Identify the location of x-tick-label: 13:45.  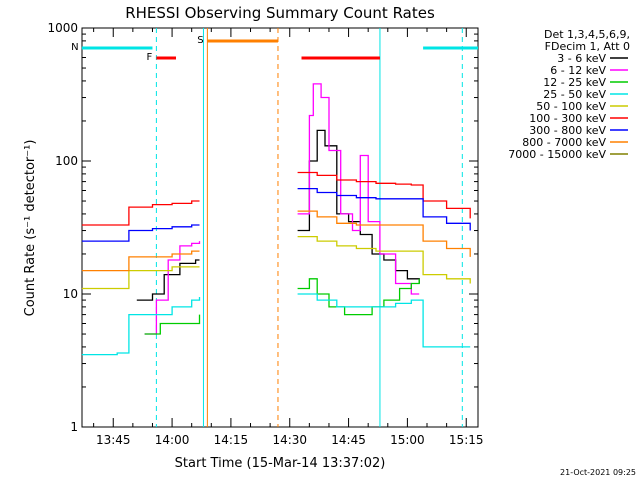
(113, 440).